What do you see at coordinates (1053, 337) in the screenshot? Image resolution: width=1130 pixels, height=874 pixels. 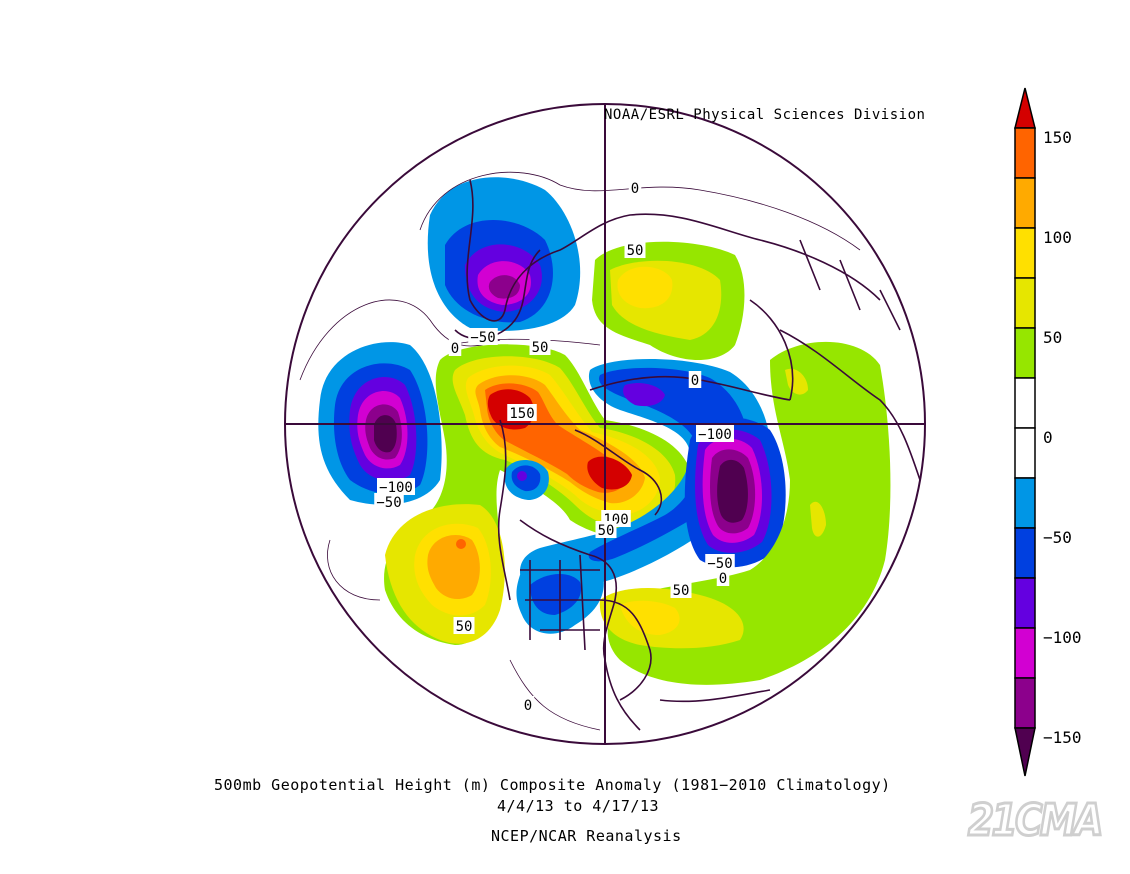 I see `colorbar-label-50: 50` at bounding box center [1053, 337].